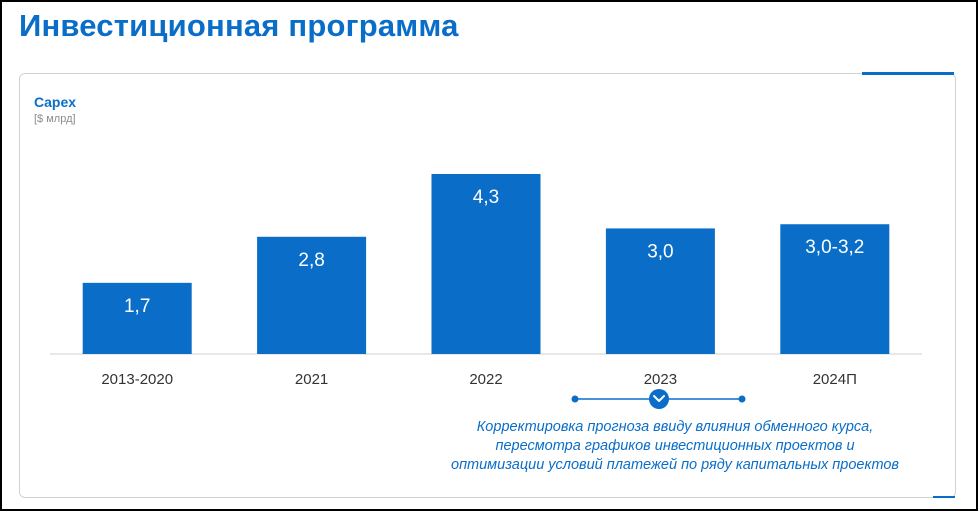  I want to click on bar-value-label: 4,3, so click(486, 197).